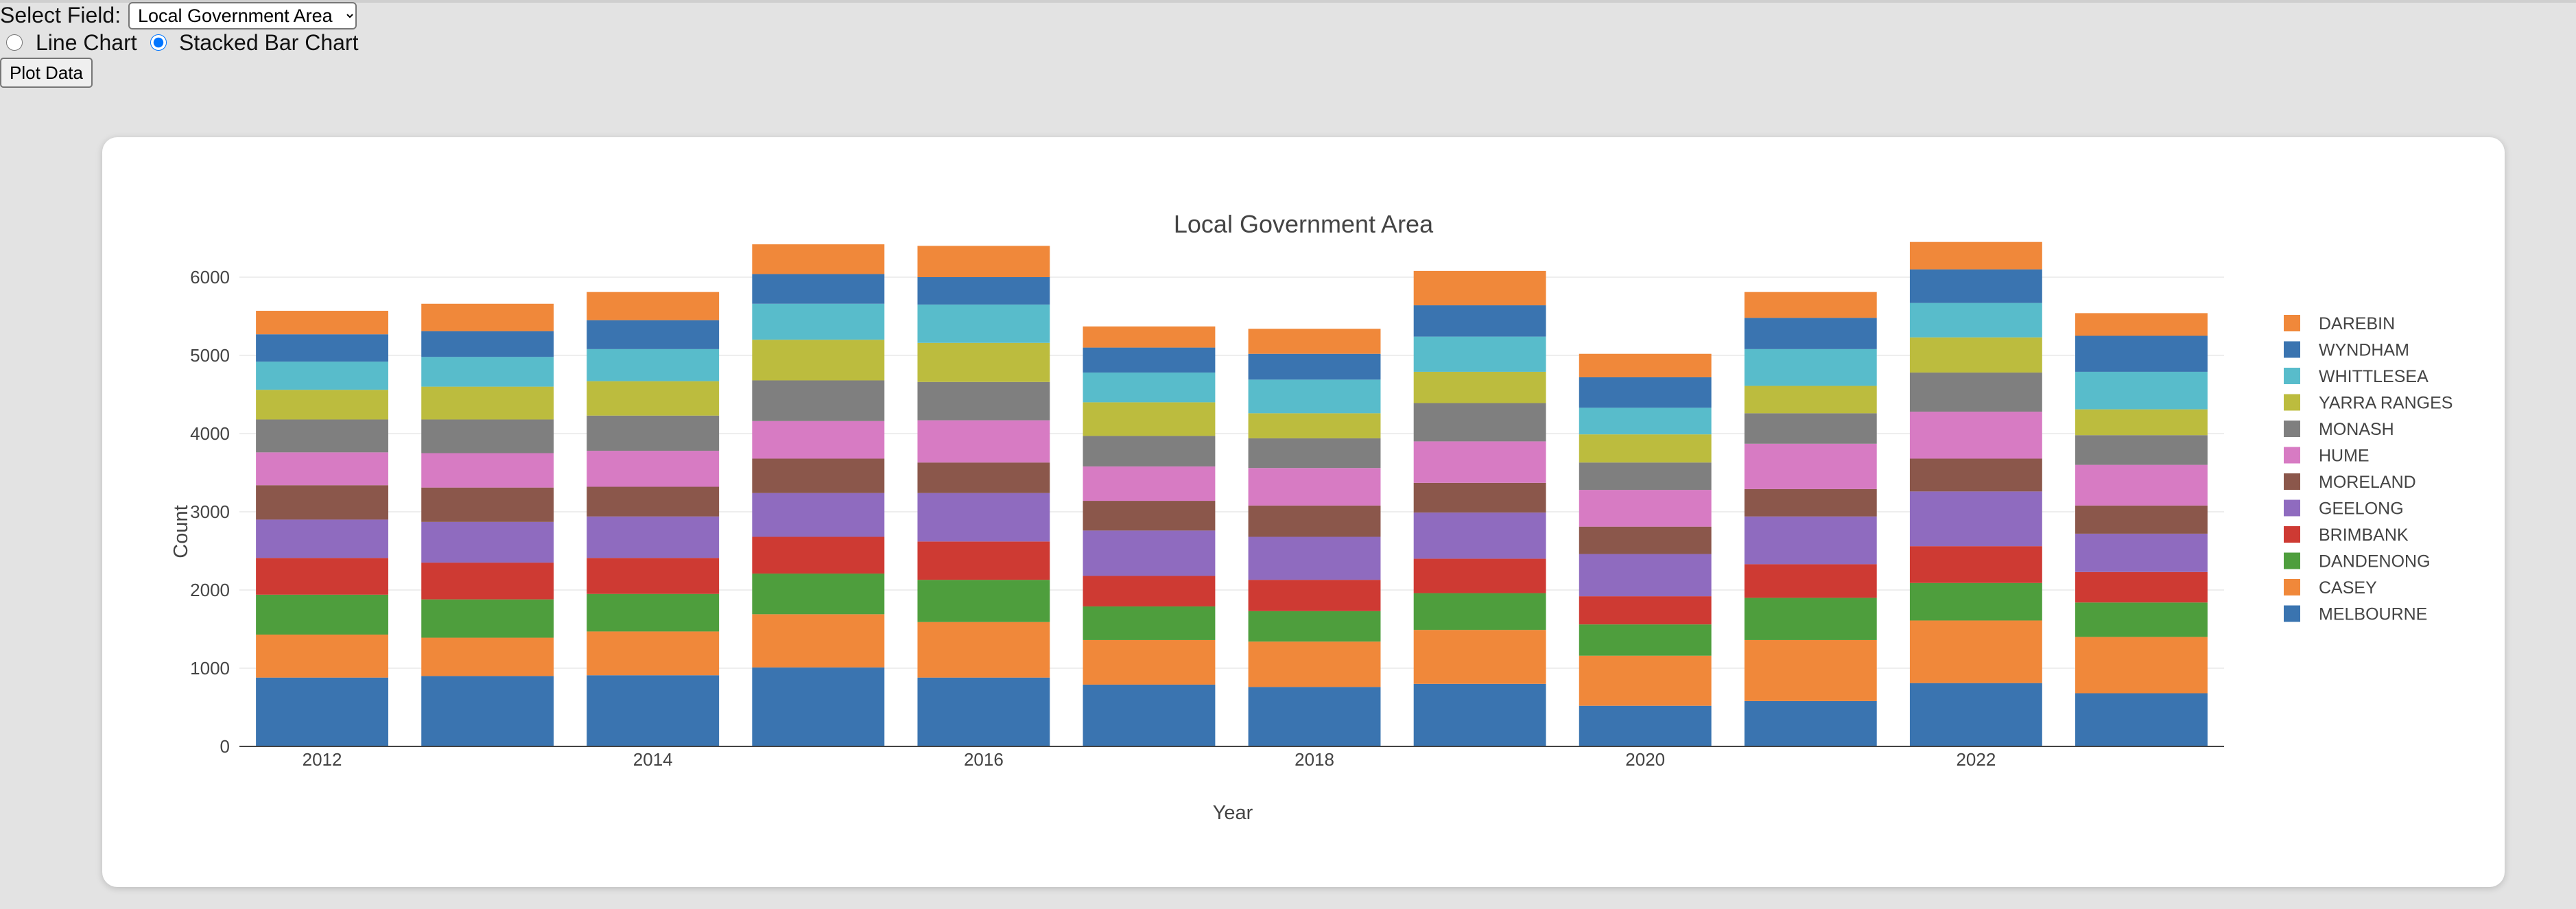  What do you see at coordinates (210, 668) in the screenshot?
I see `y-tick-label: 1000` at bounding box center [210, 668].